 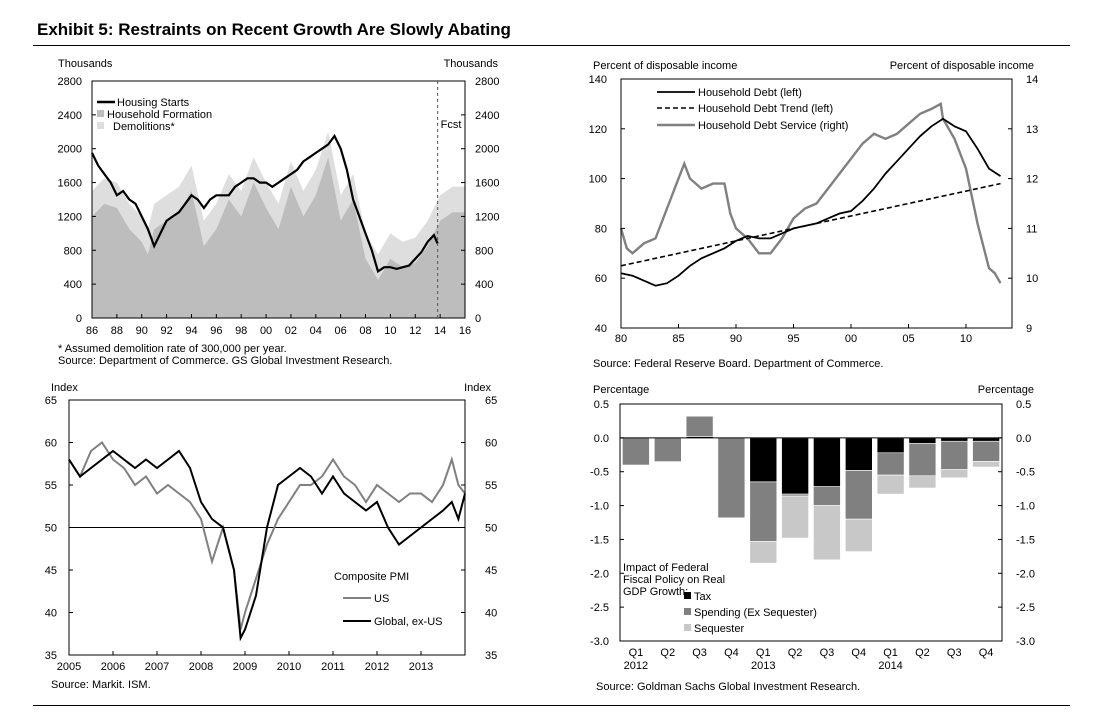 I want to click on y-tick-label-right: 2000, so click(x=487, y=150).